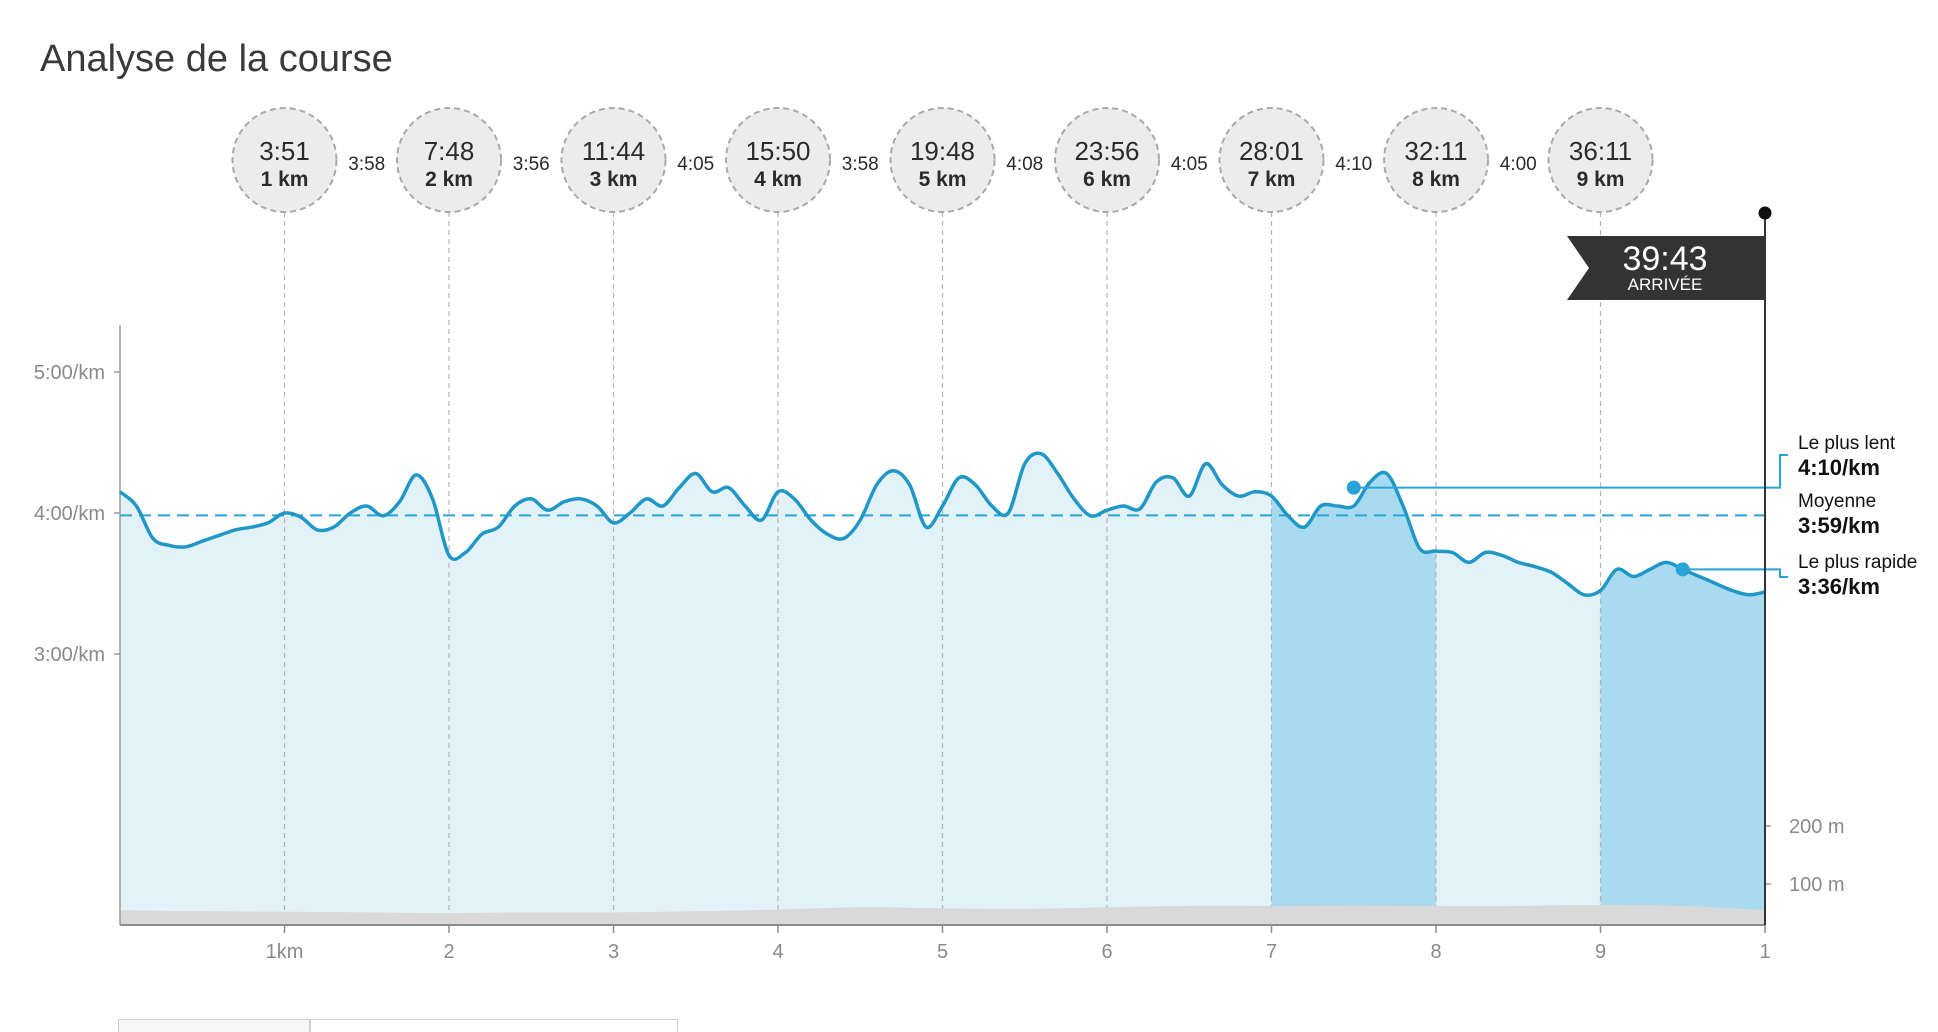 The height and width of the screenshot is (1032, 1938). Describe the element at coordinates (1435, 151) in the screenshot. I see `split-time: 32:11` at that location.